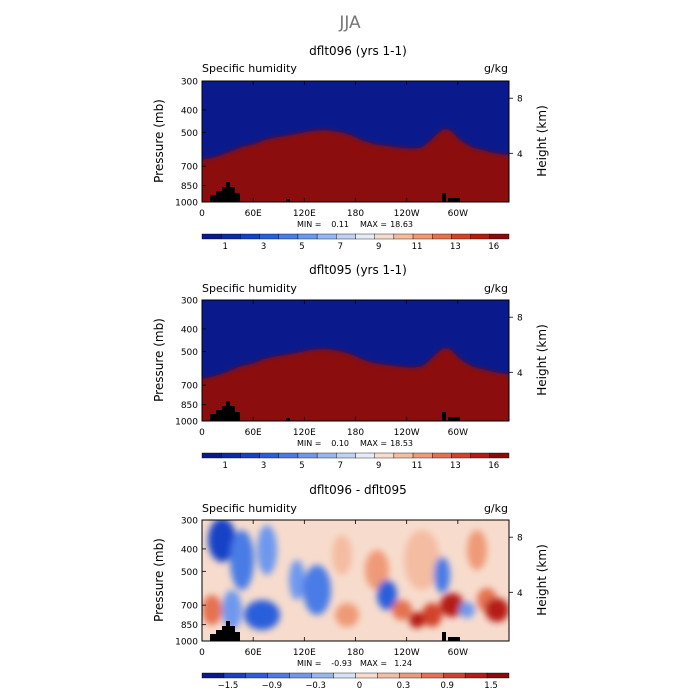 This screenshot has height=700, width=700. I want to click on min-value: 0.10, so click(340, 443).